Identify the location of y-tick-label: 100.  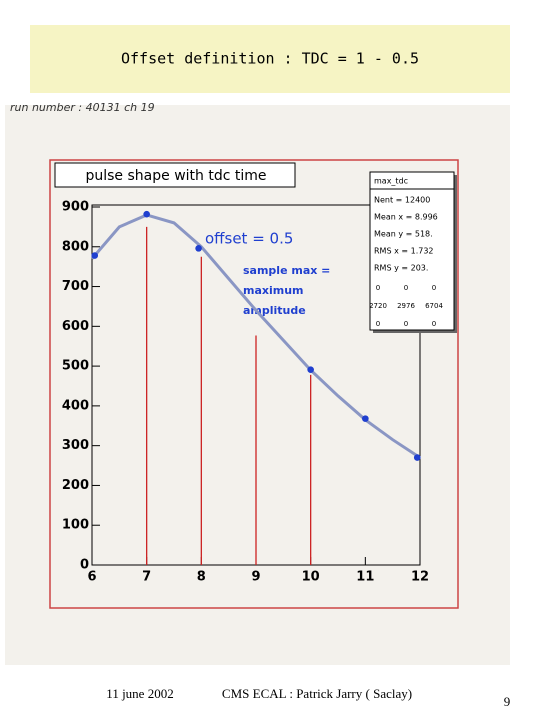
(75, 525).